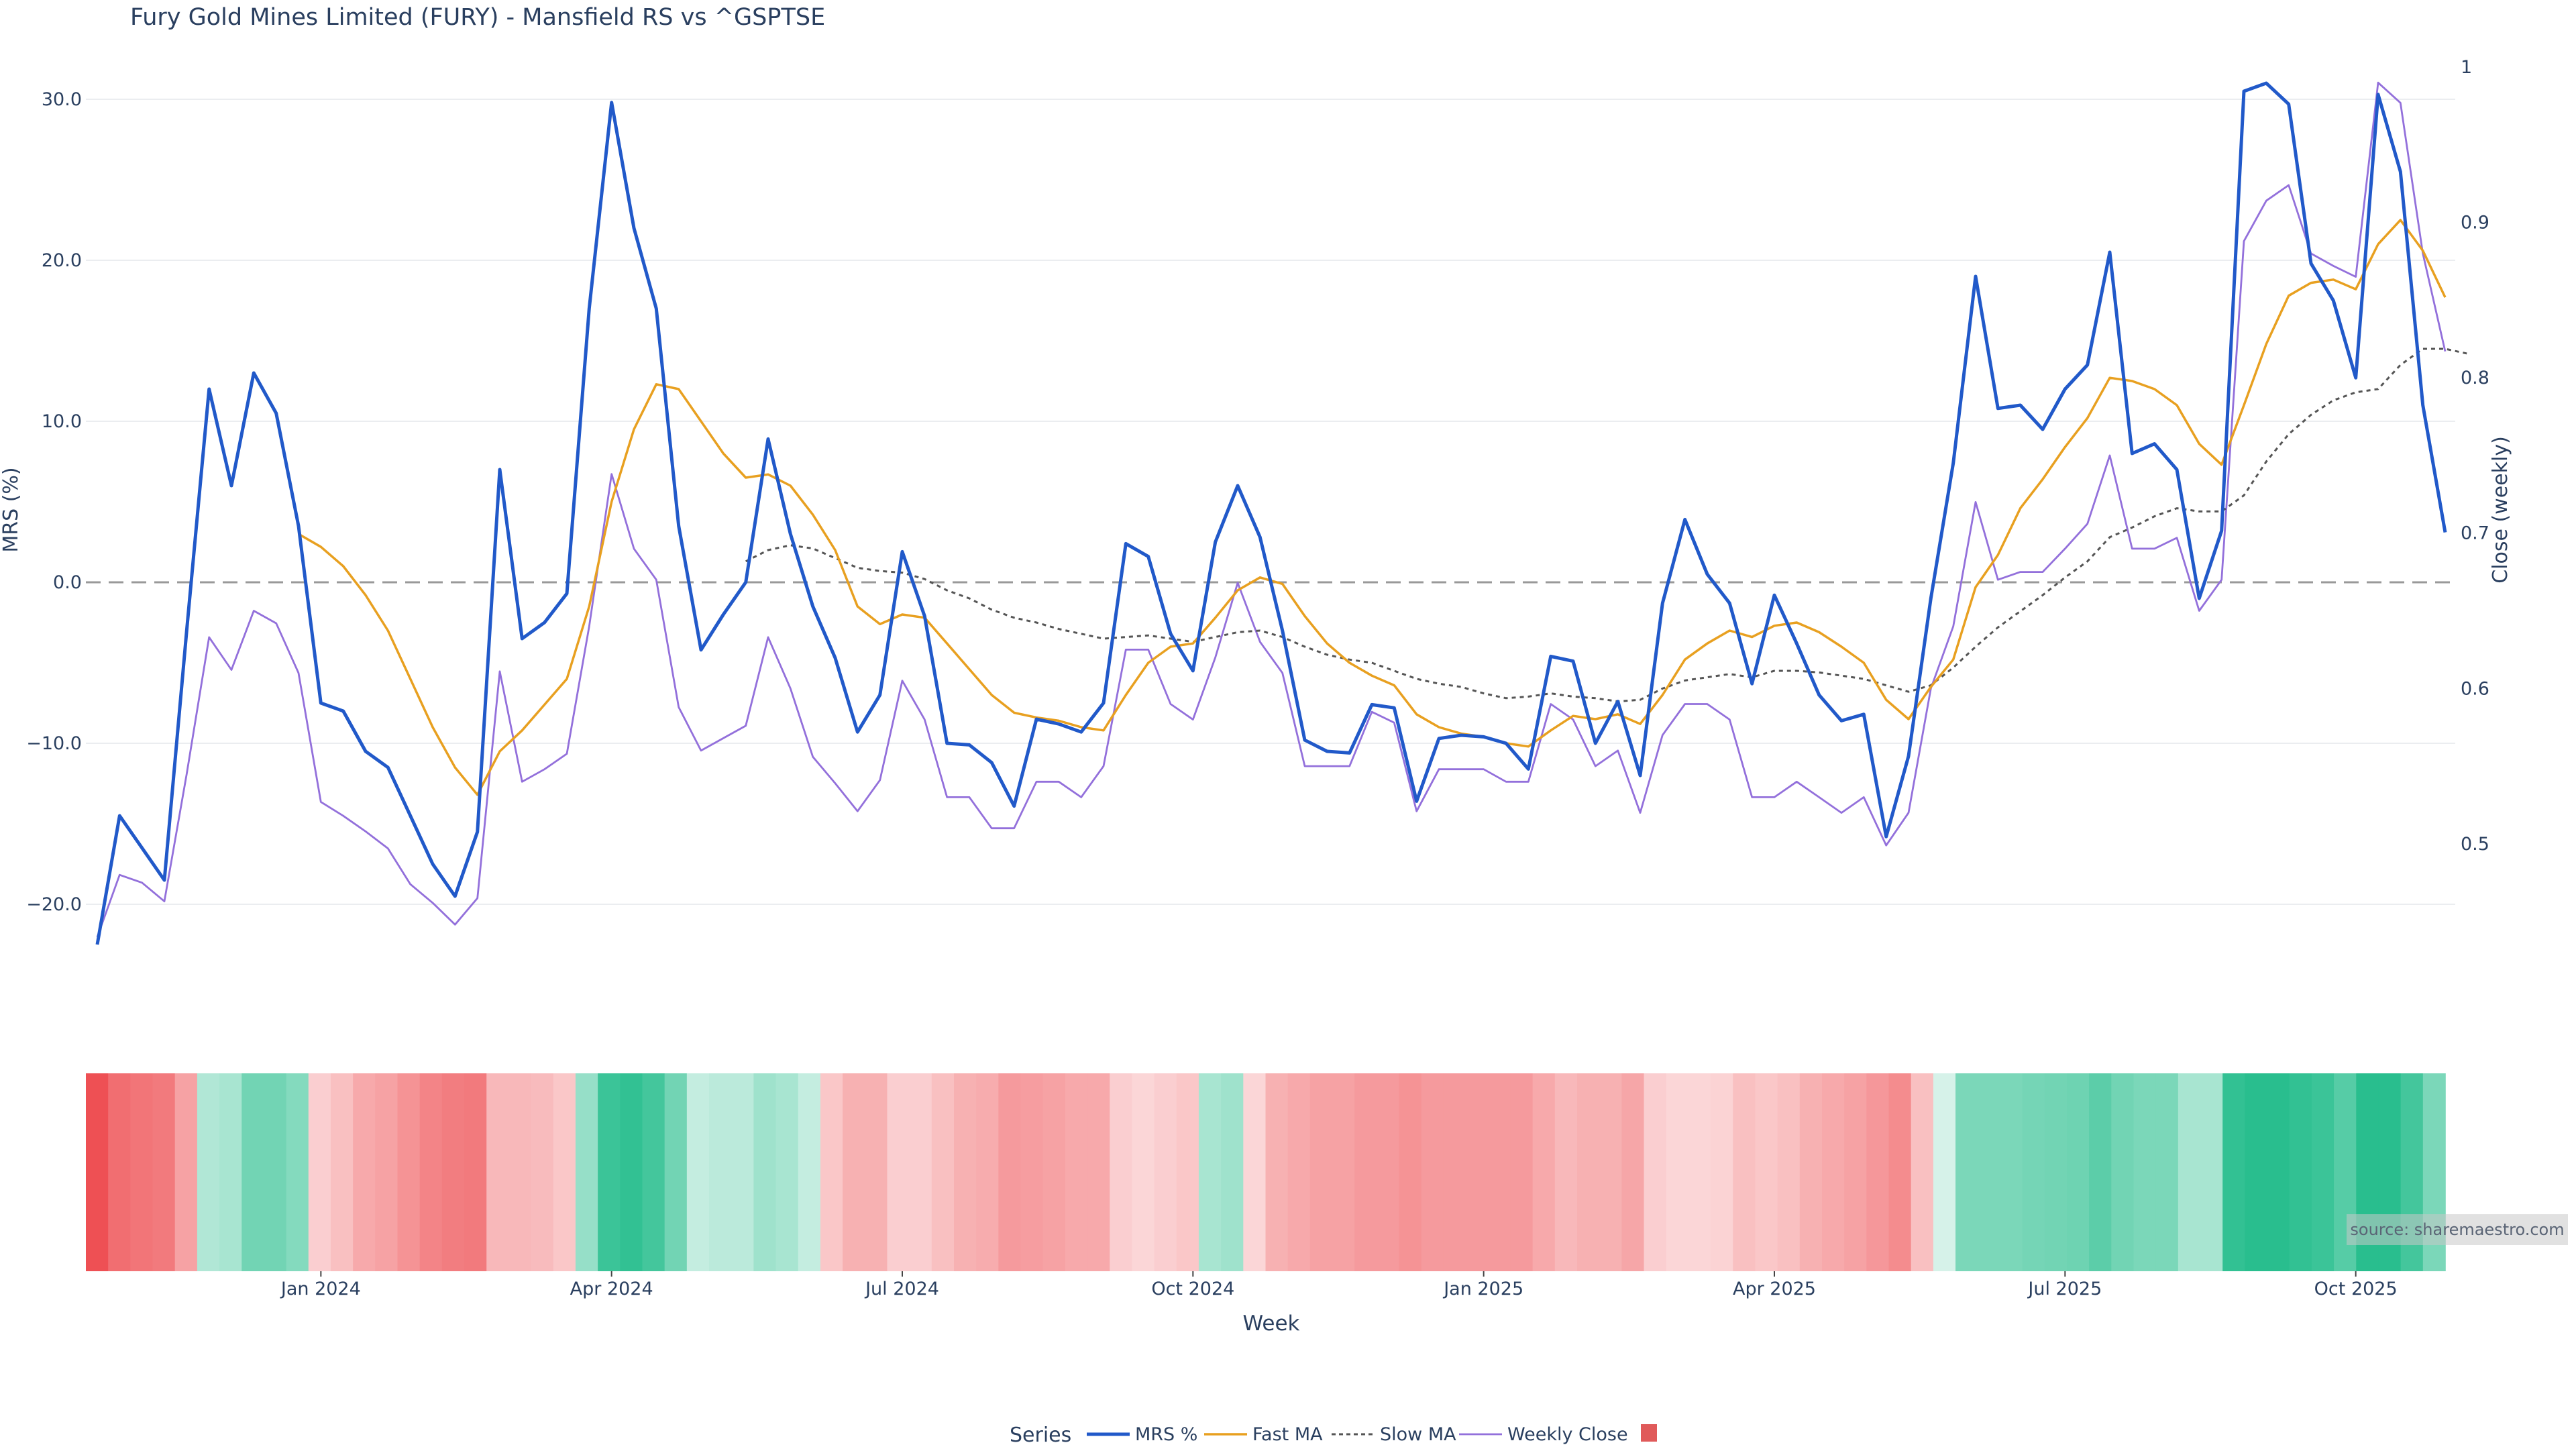 The width and height of the screenshot is (2576, 1449). What do you see at coordinates (2457, 1229) in the screenshot?
I see `source-note: source: sharemaestro.com` at bounding box center [2457, 1229].